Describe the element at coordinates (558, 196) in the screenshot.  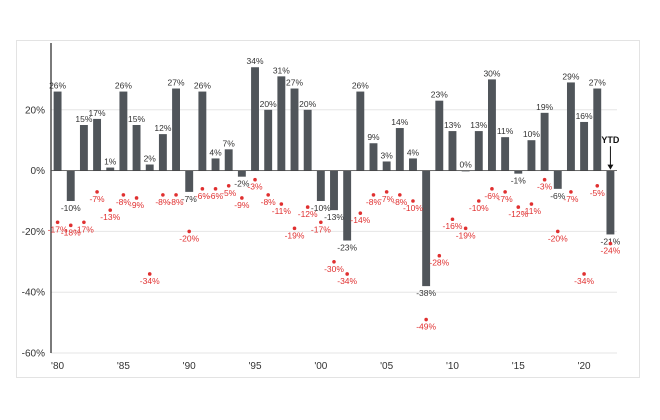
I see `bar-value-label: -6%` at that location.